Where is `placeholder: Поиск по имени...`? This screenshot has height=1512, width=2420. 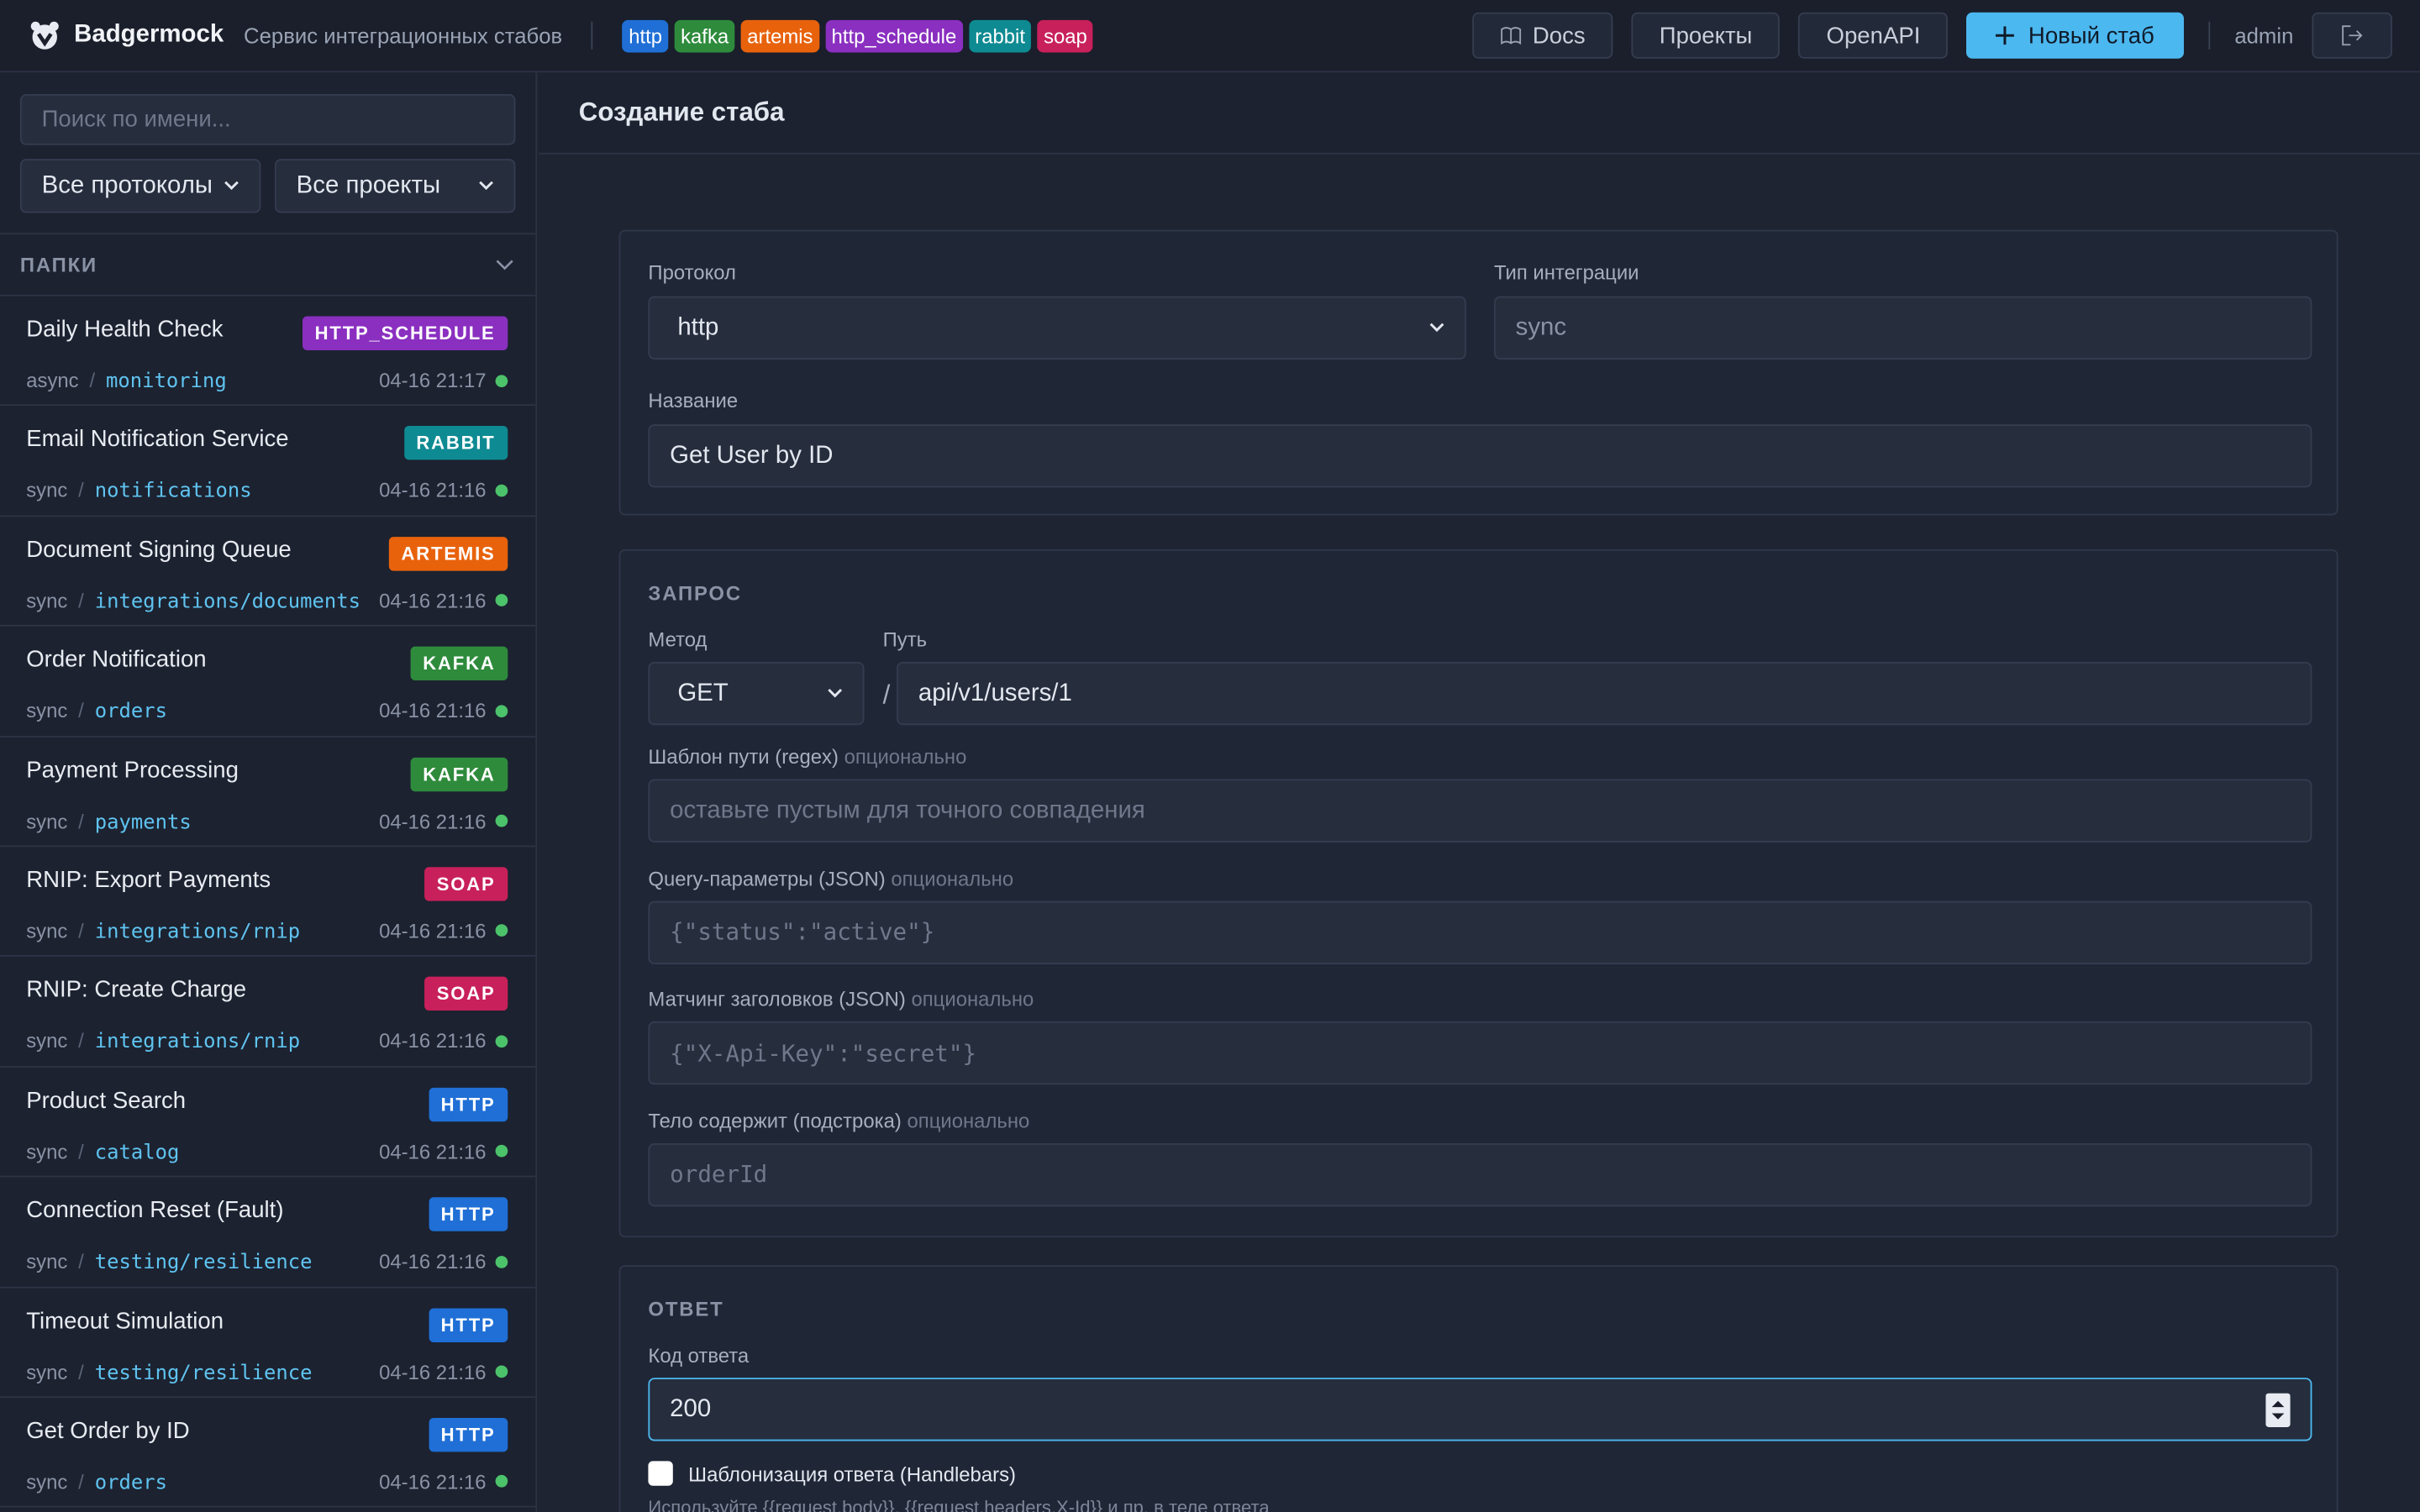
placeholder: Поиск по имени... is located at coordinates (136, 119).